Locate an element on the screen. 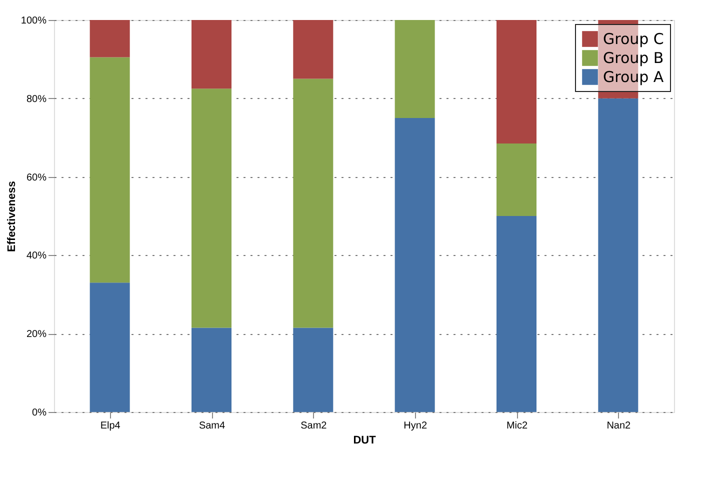 This screenshot has width=720, height=485. x-tick-label: Elp4 is located at coordinates (110, 426).